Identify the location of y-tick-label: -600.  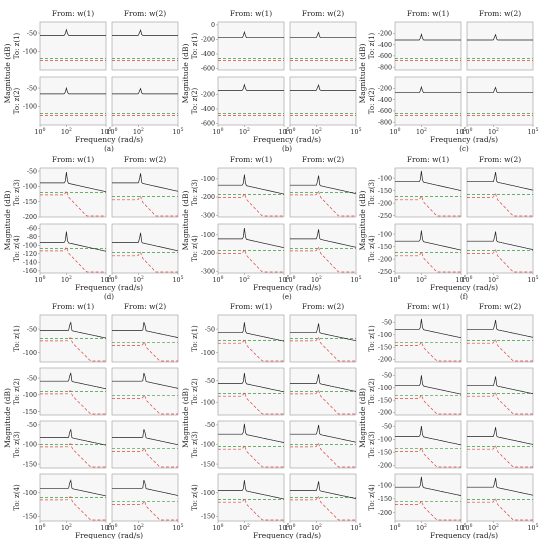
(208, 124).